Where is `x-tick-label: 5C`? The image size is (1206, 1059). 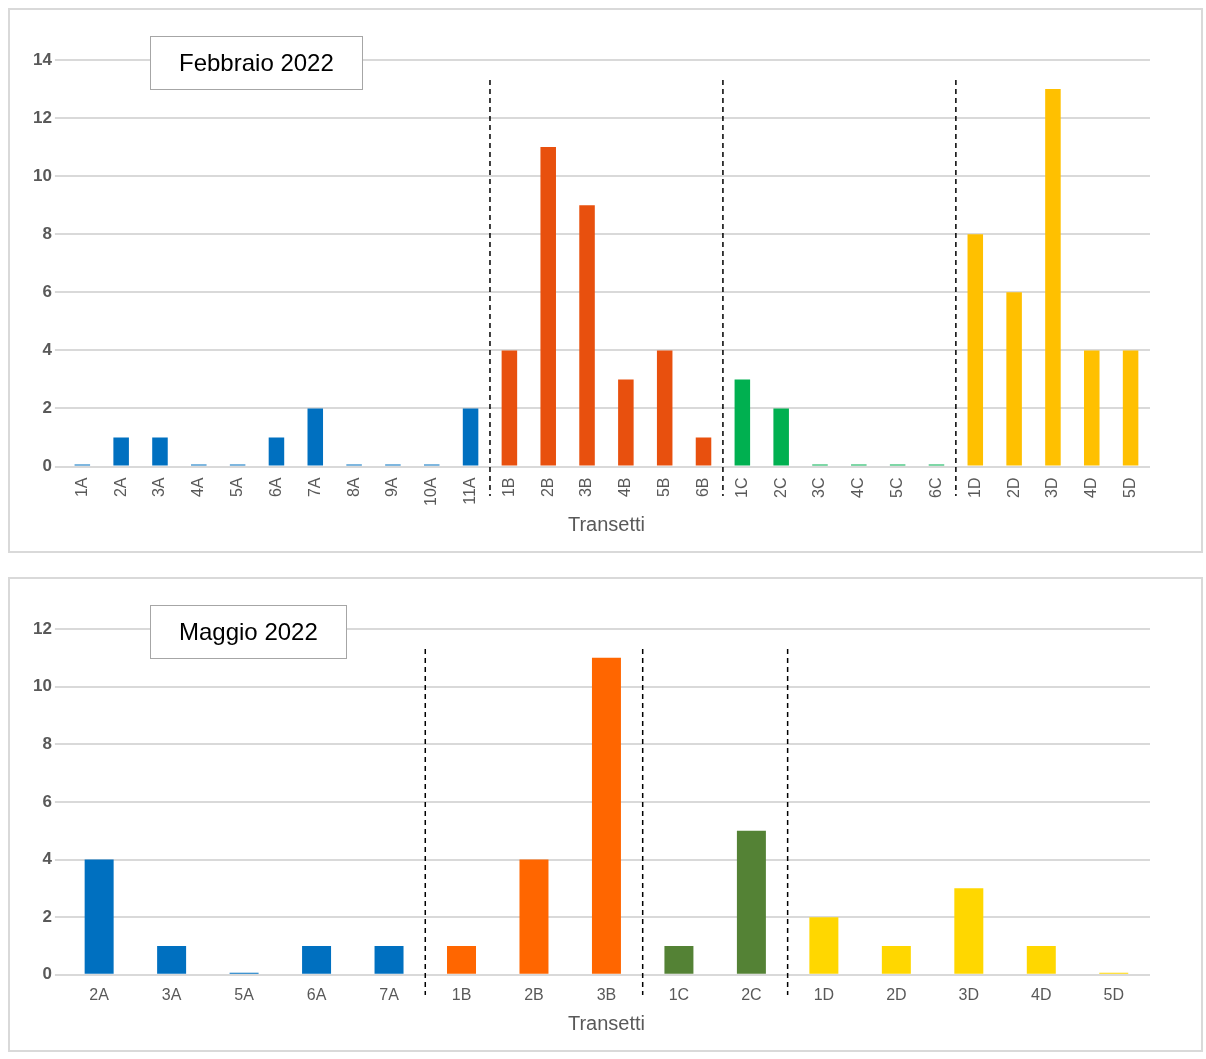 x-tick-label: 5C is located at coordinates (897, 487).